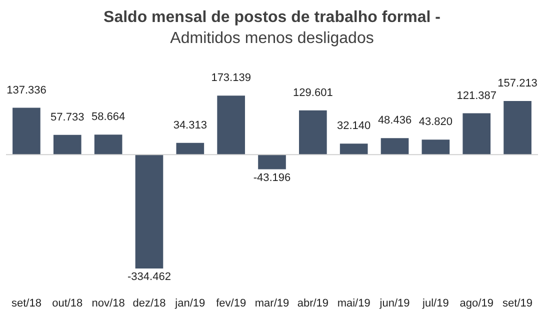  I want to click on x-tick-label: ago/19, so click(477, 303).